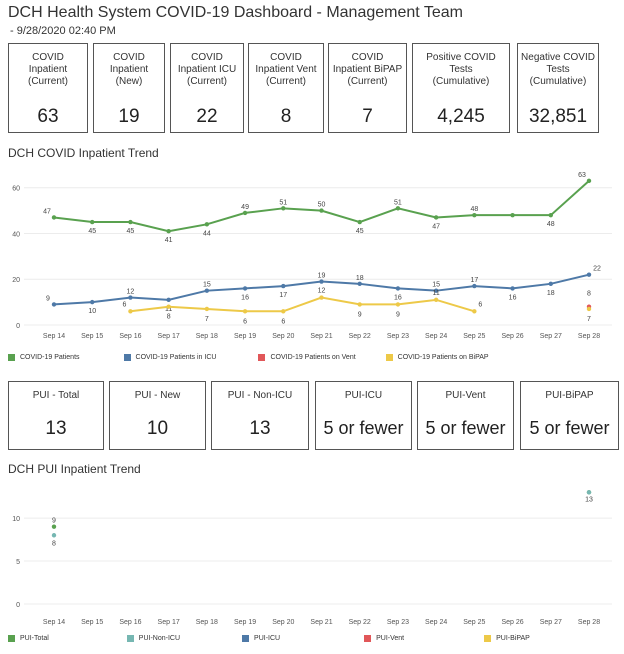 The width and height of the screenshot is (624, 654). I want to click on x-tick-label: Sep 16, so click(130, 336).